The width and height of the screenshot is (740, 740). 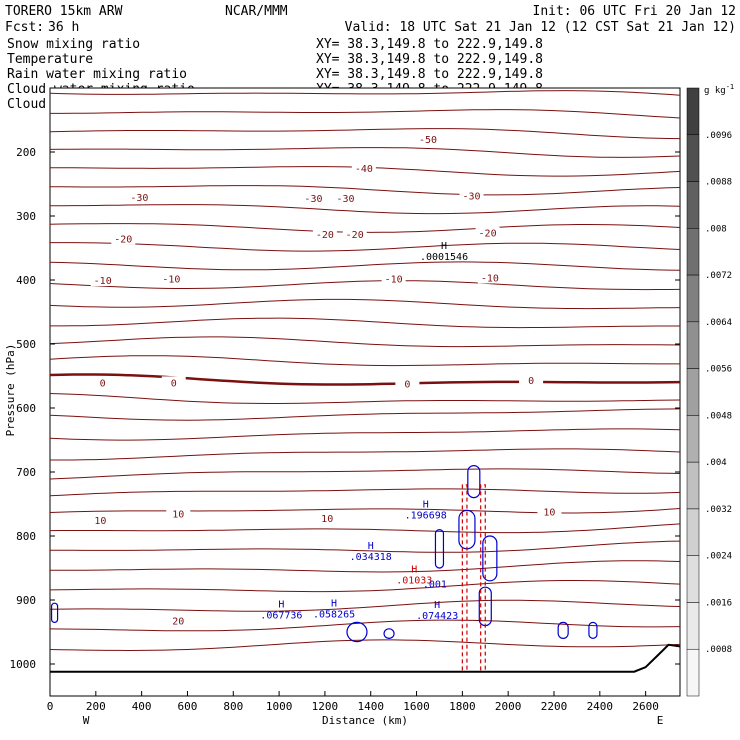 I want to click on colorbar-label: .004, so click(x=716, y=463).